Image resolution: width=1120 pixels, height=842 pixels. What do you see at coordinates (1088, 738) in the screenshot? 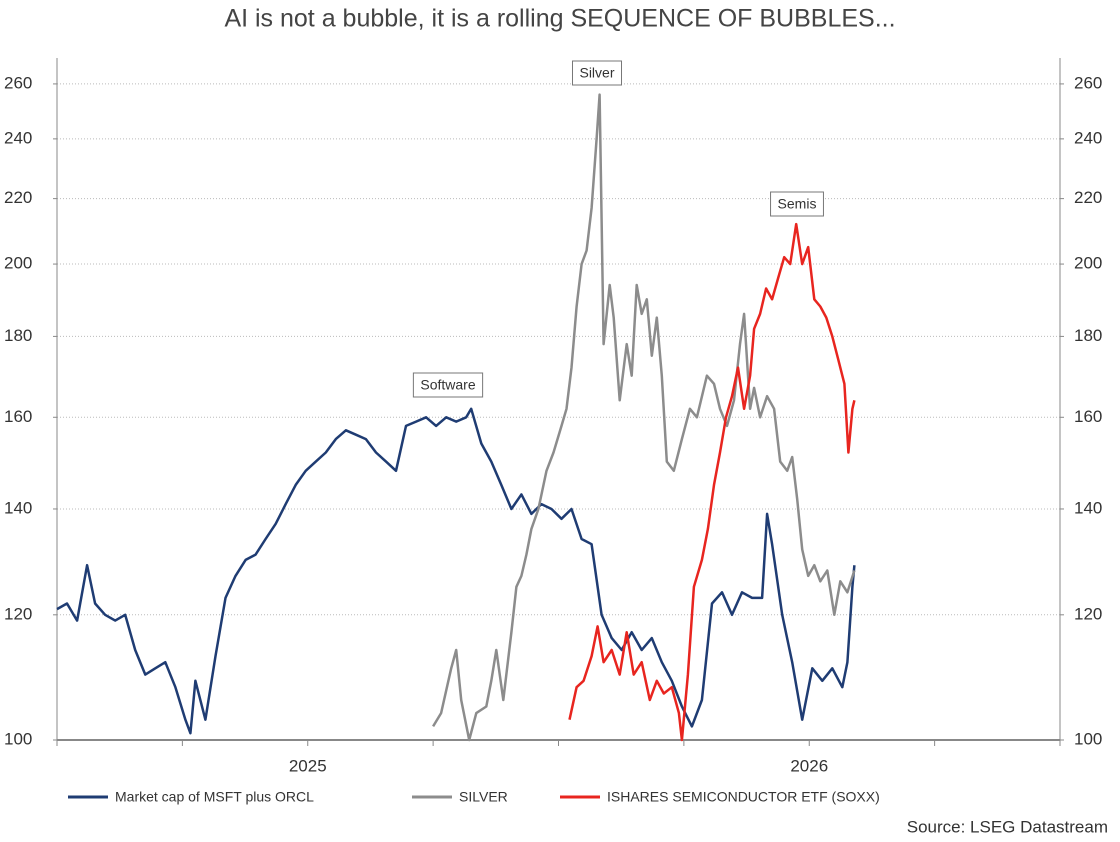
I see `y2-tick-label: 100` at bounding box center [1088, 738].